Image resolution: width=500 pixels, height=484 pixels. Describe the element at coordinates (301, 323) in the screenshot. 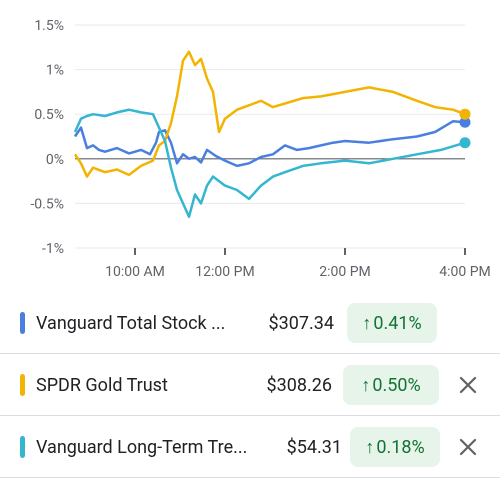

I see `security-price: $307.34` at that location.